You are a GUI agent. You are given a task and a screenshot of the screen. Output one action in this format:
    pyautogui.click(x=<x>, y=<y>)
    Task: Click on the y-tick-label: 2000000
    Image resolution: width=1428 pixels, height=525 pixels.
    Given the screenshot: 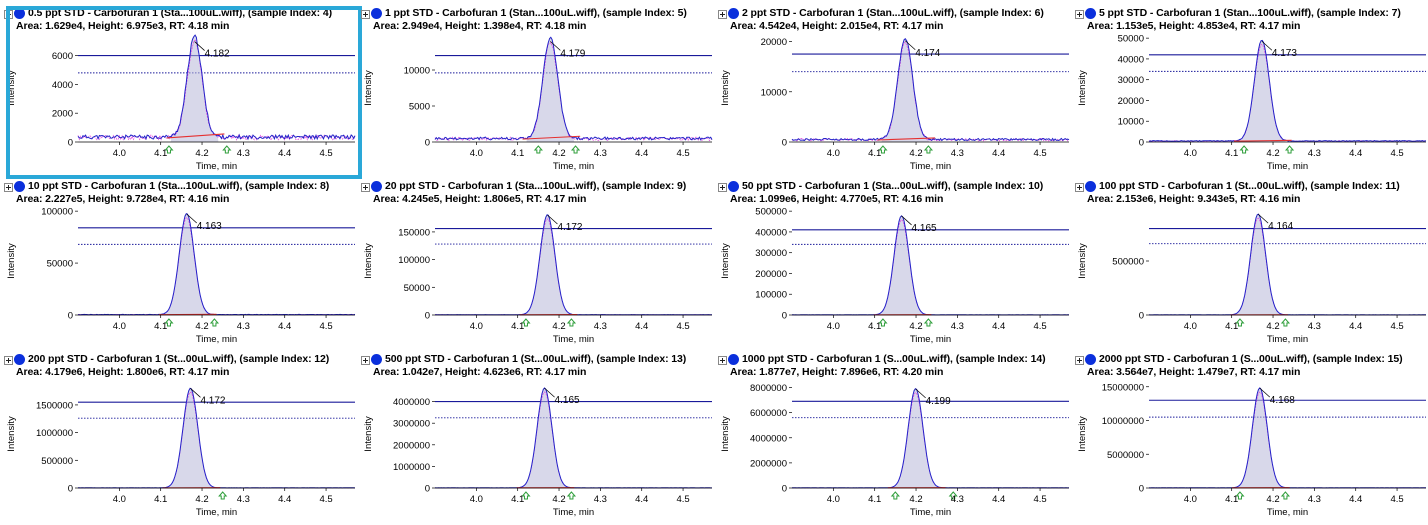 What is the action you would take?
    pyautogui.click(x=768, y=463)
    